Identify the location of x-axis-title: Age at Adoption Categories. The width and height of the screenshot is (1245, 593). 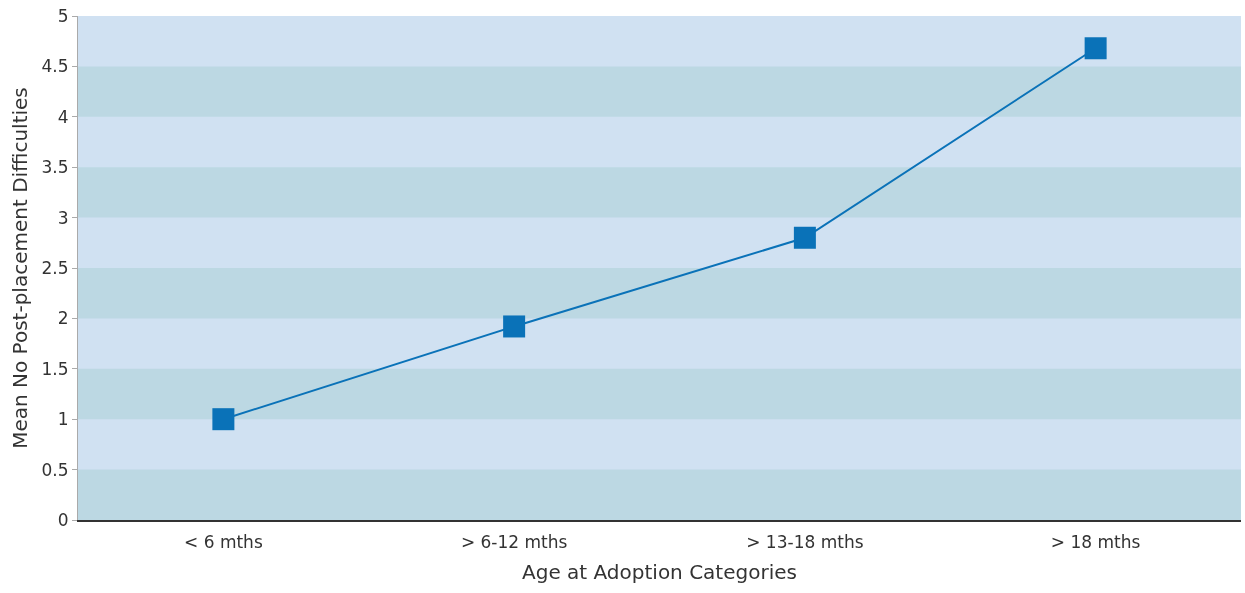
(659, 572).